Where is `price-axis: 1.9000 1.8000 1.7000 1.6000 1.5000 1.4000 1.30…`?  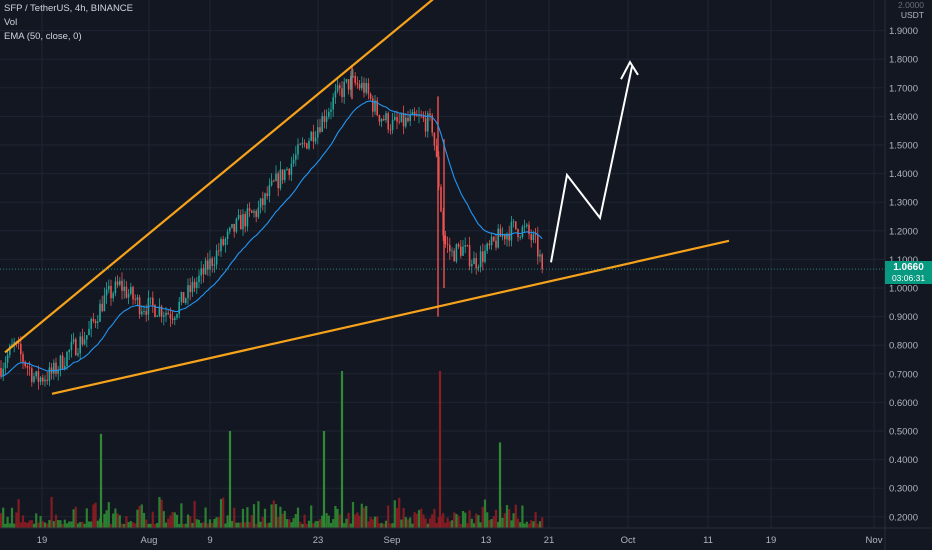 price-axis: 1.9000 1.8000 1.7000 1.6000 1.5000 1.4000 1.30… is located at coordinates (901, 275).